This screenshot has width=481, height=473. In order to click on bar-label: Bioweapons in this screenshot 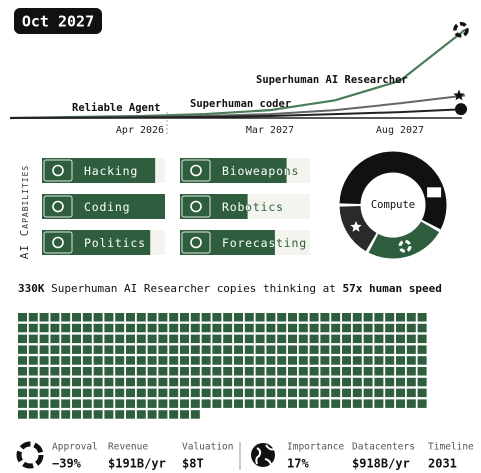, I will do `click(260, 171)`.